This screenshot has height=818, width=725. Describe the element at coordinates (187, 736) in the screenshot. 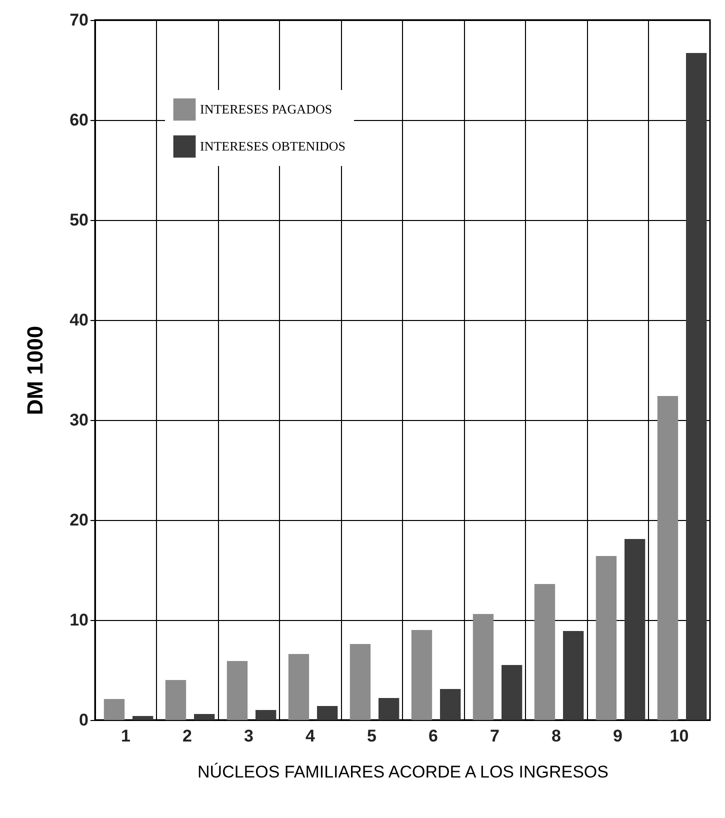

I see `x-tick-label: 2` at that location.